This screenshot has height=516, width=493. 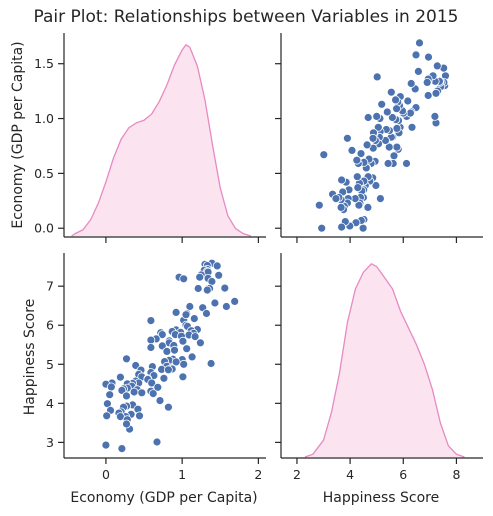 What do you see at coordinates (44, 63) in the screenshot?
I see `y-tick-label: 1.5` at bounding box center [44, 63].